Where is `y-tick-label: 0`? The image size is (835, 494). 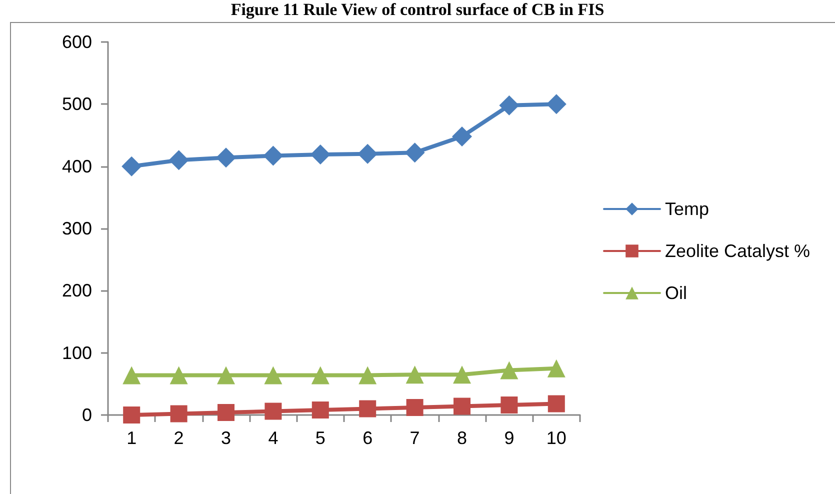
y-tick-label: 0 is located at coordinates (87, 415).